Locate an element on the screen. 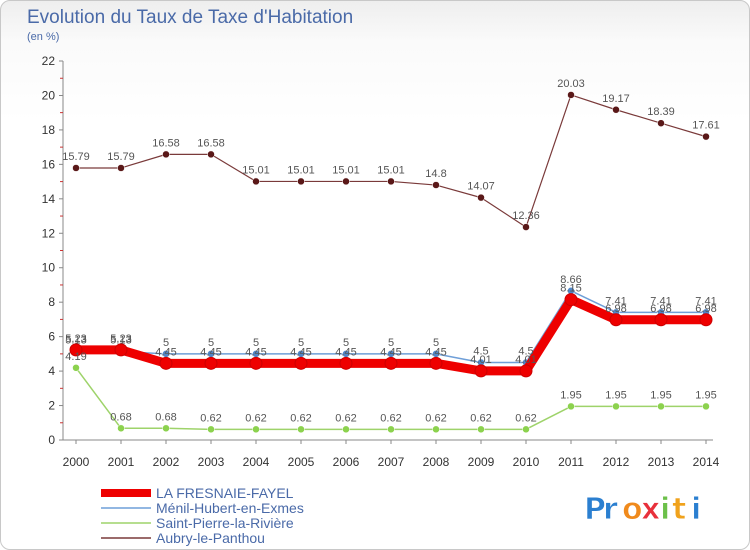  x-tick-label: 2006 is located at coordinates (346, 462).